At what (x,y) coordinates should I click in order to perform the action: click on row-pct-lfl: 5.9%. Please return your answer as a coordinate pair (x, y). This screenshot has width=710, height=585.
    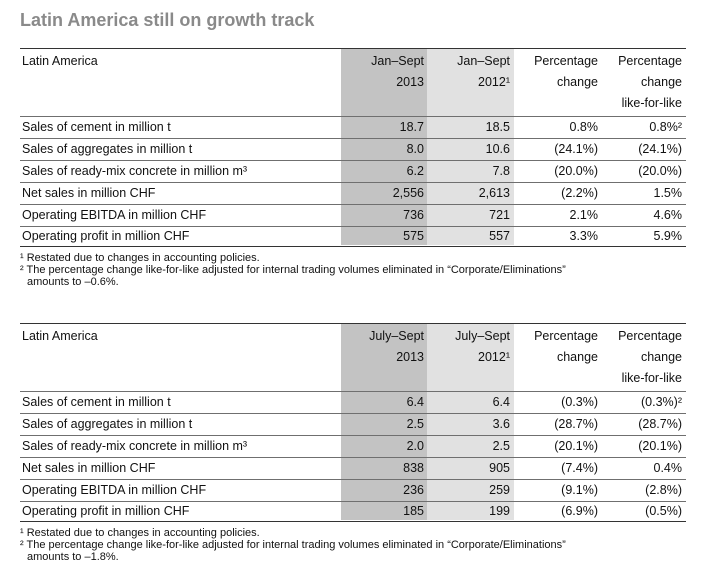
    Looking at the image, I should click on (668, 236).